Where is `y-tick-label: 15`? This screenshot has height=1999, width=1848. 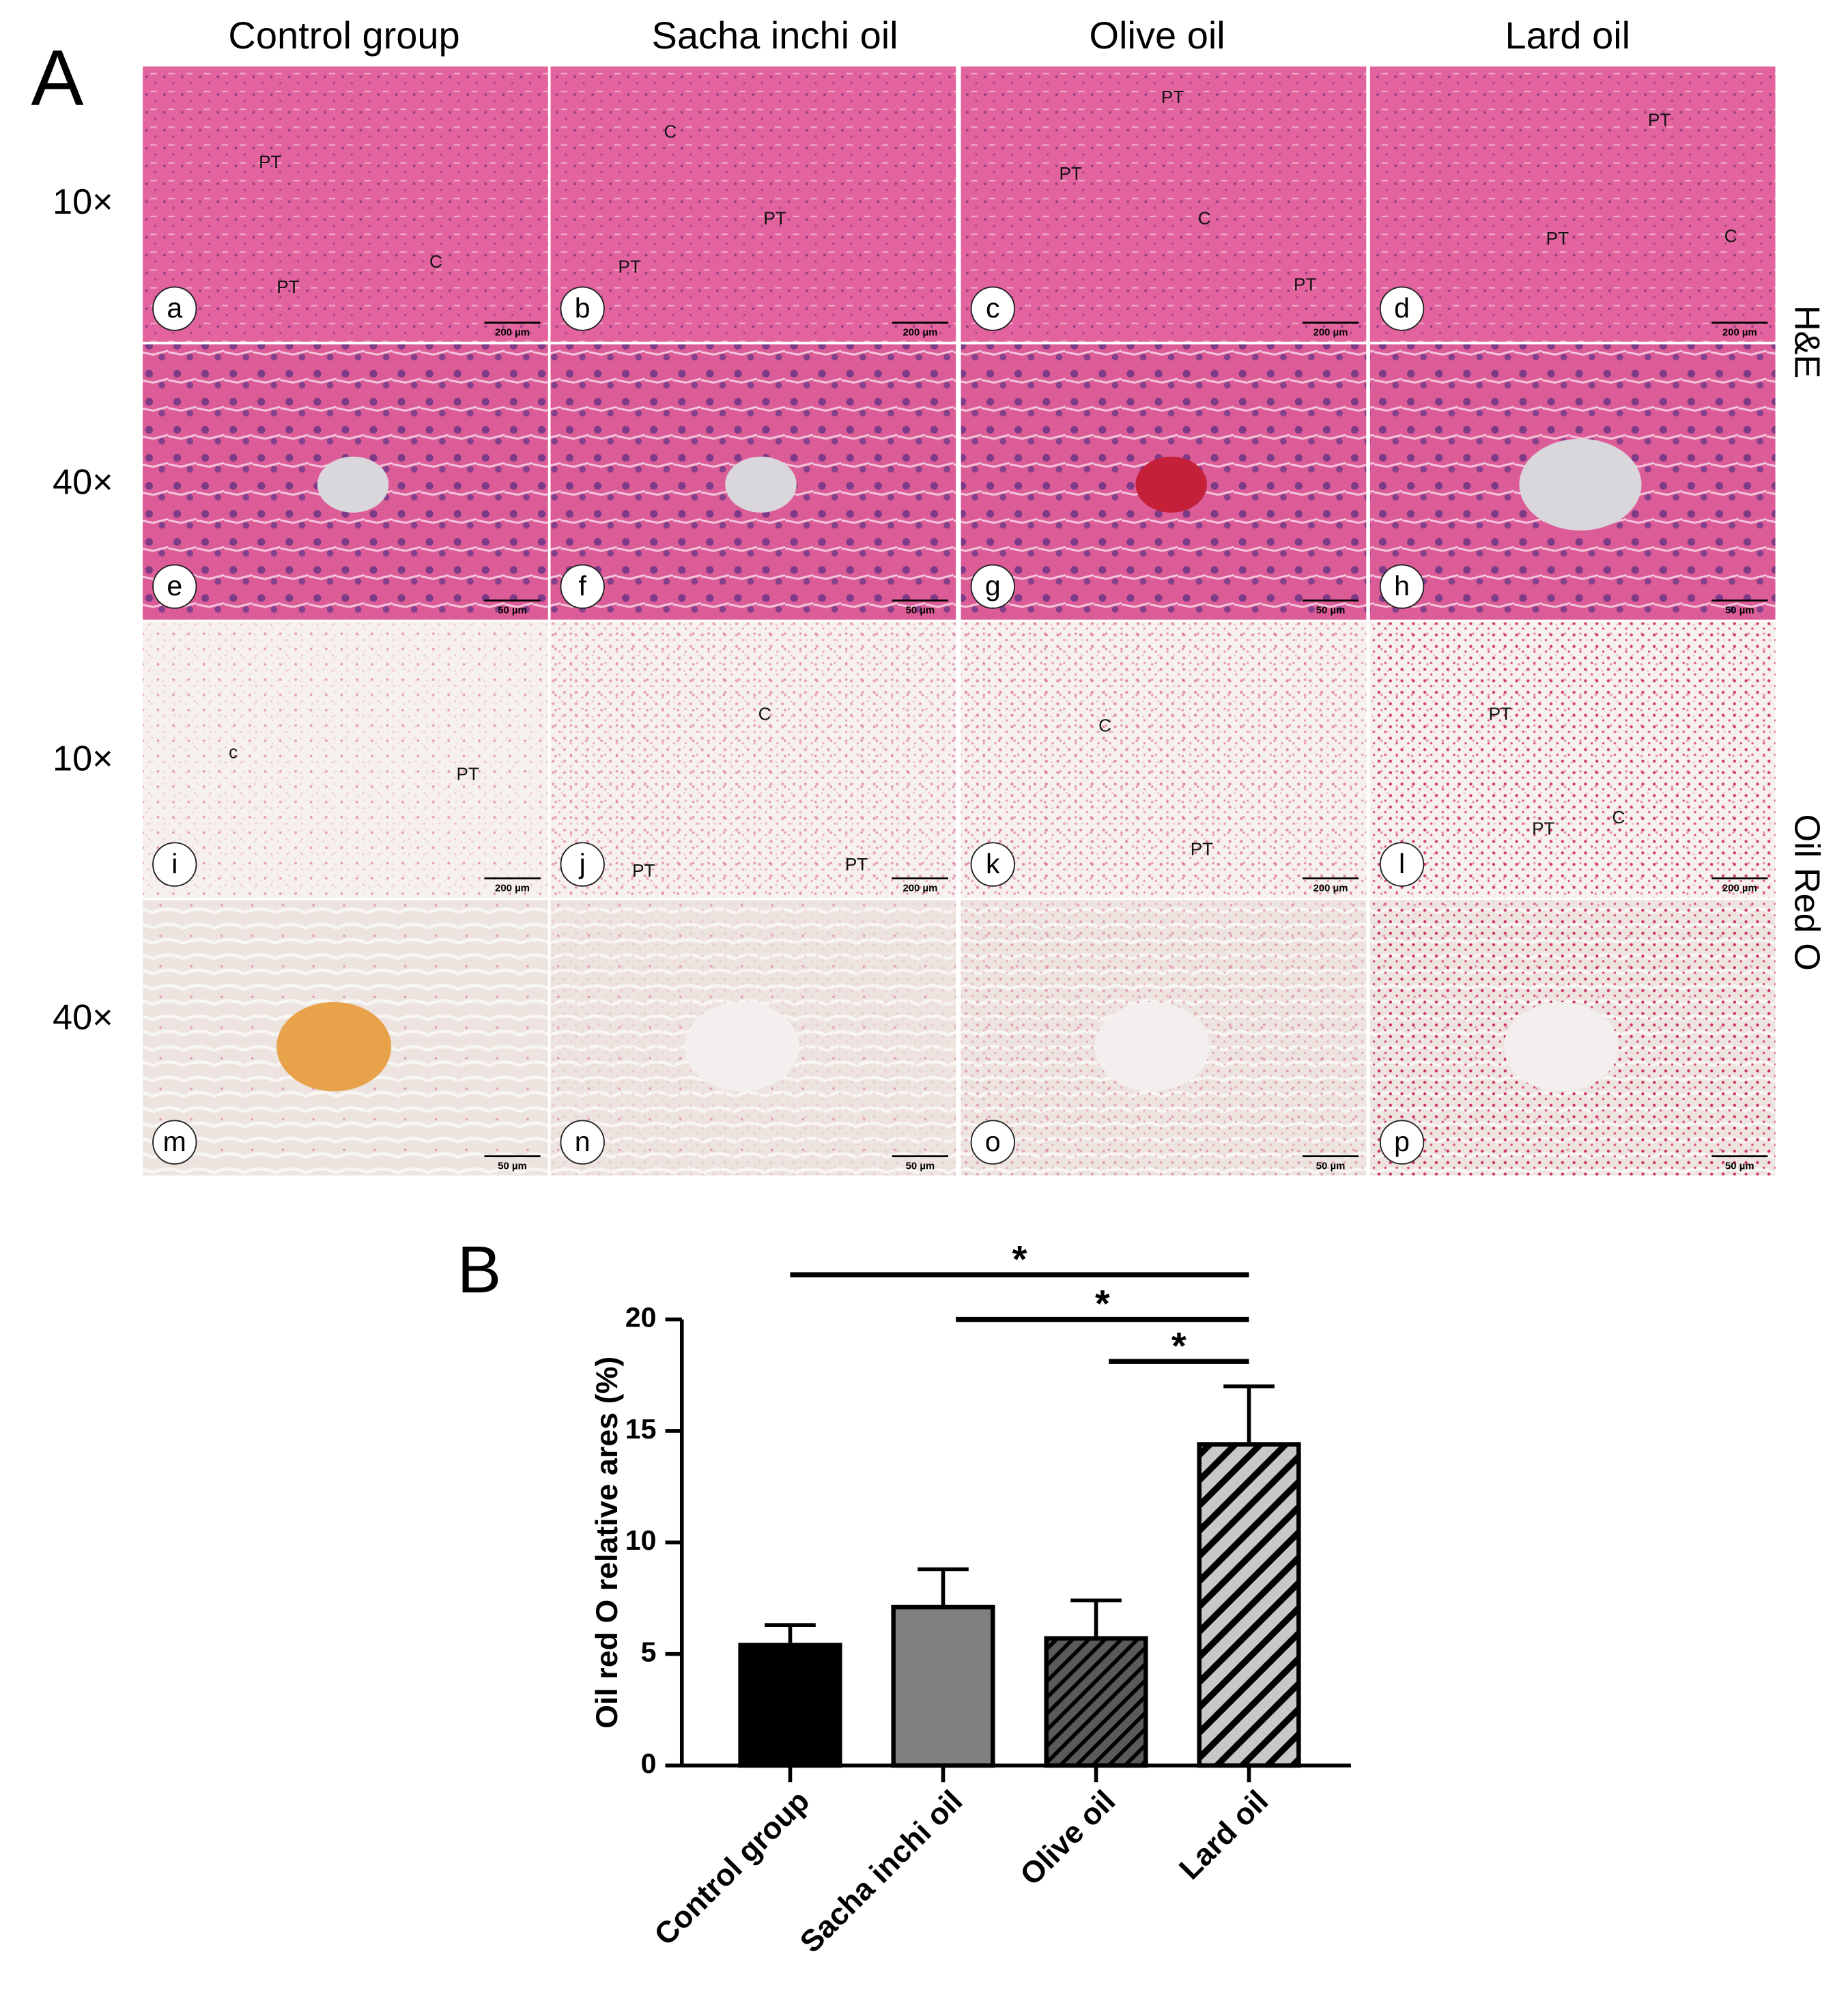
y-tick-label: 15 is located at coordinates (641, 1429).